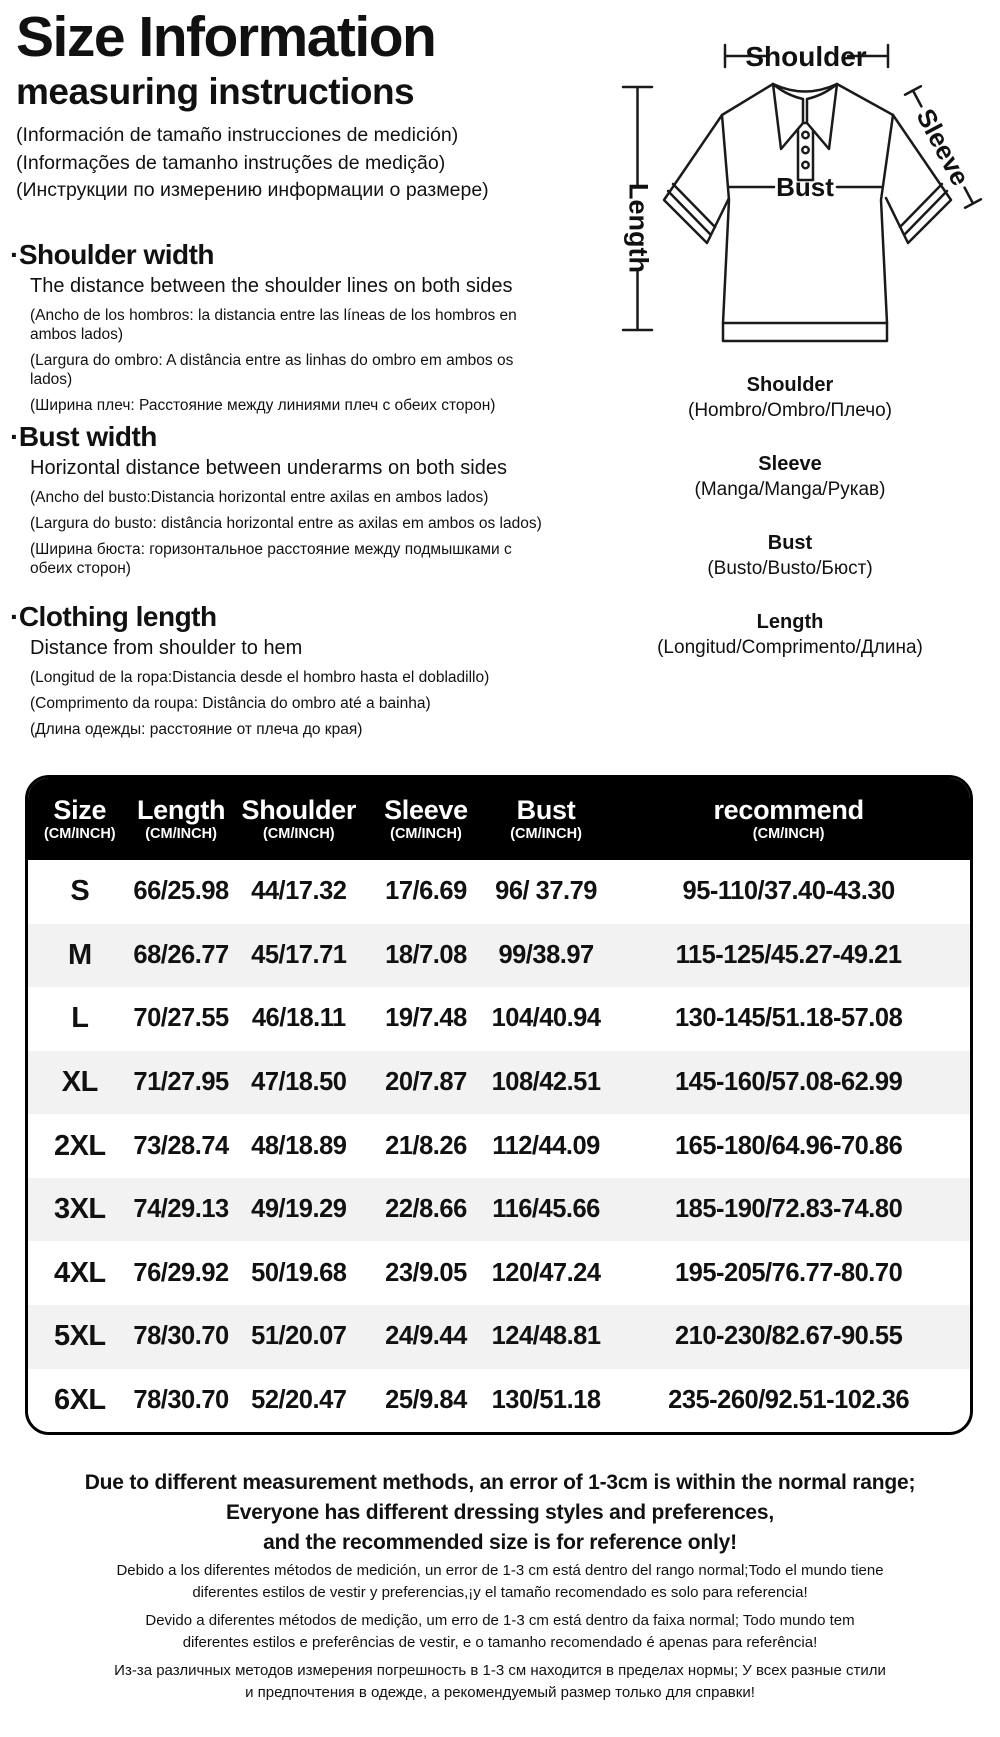 The width and height of the screenshot is (1000, 1737). I want to click on cell-recommend: 210-230/82.67-90.55, so click(788, 1336).